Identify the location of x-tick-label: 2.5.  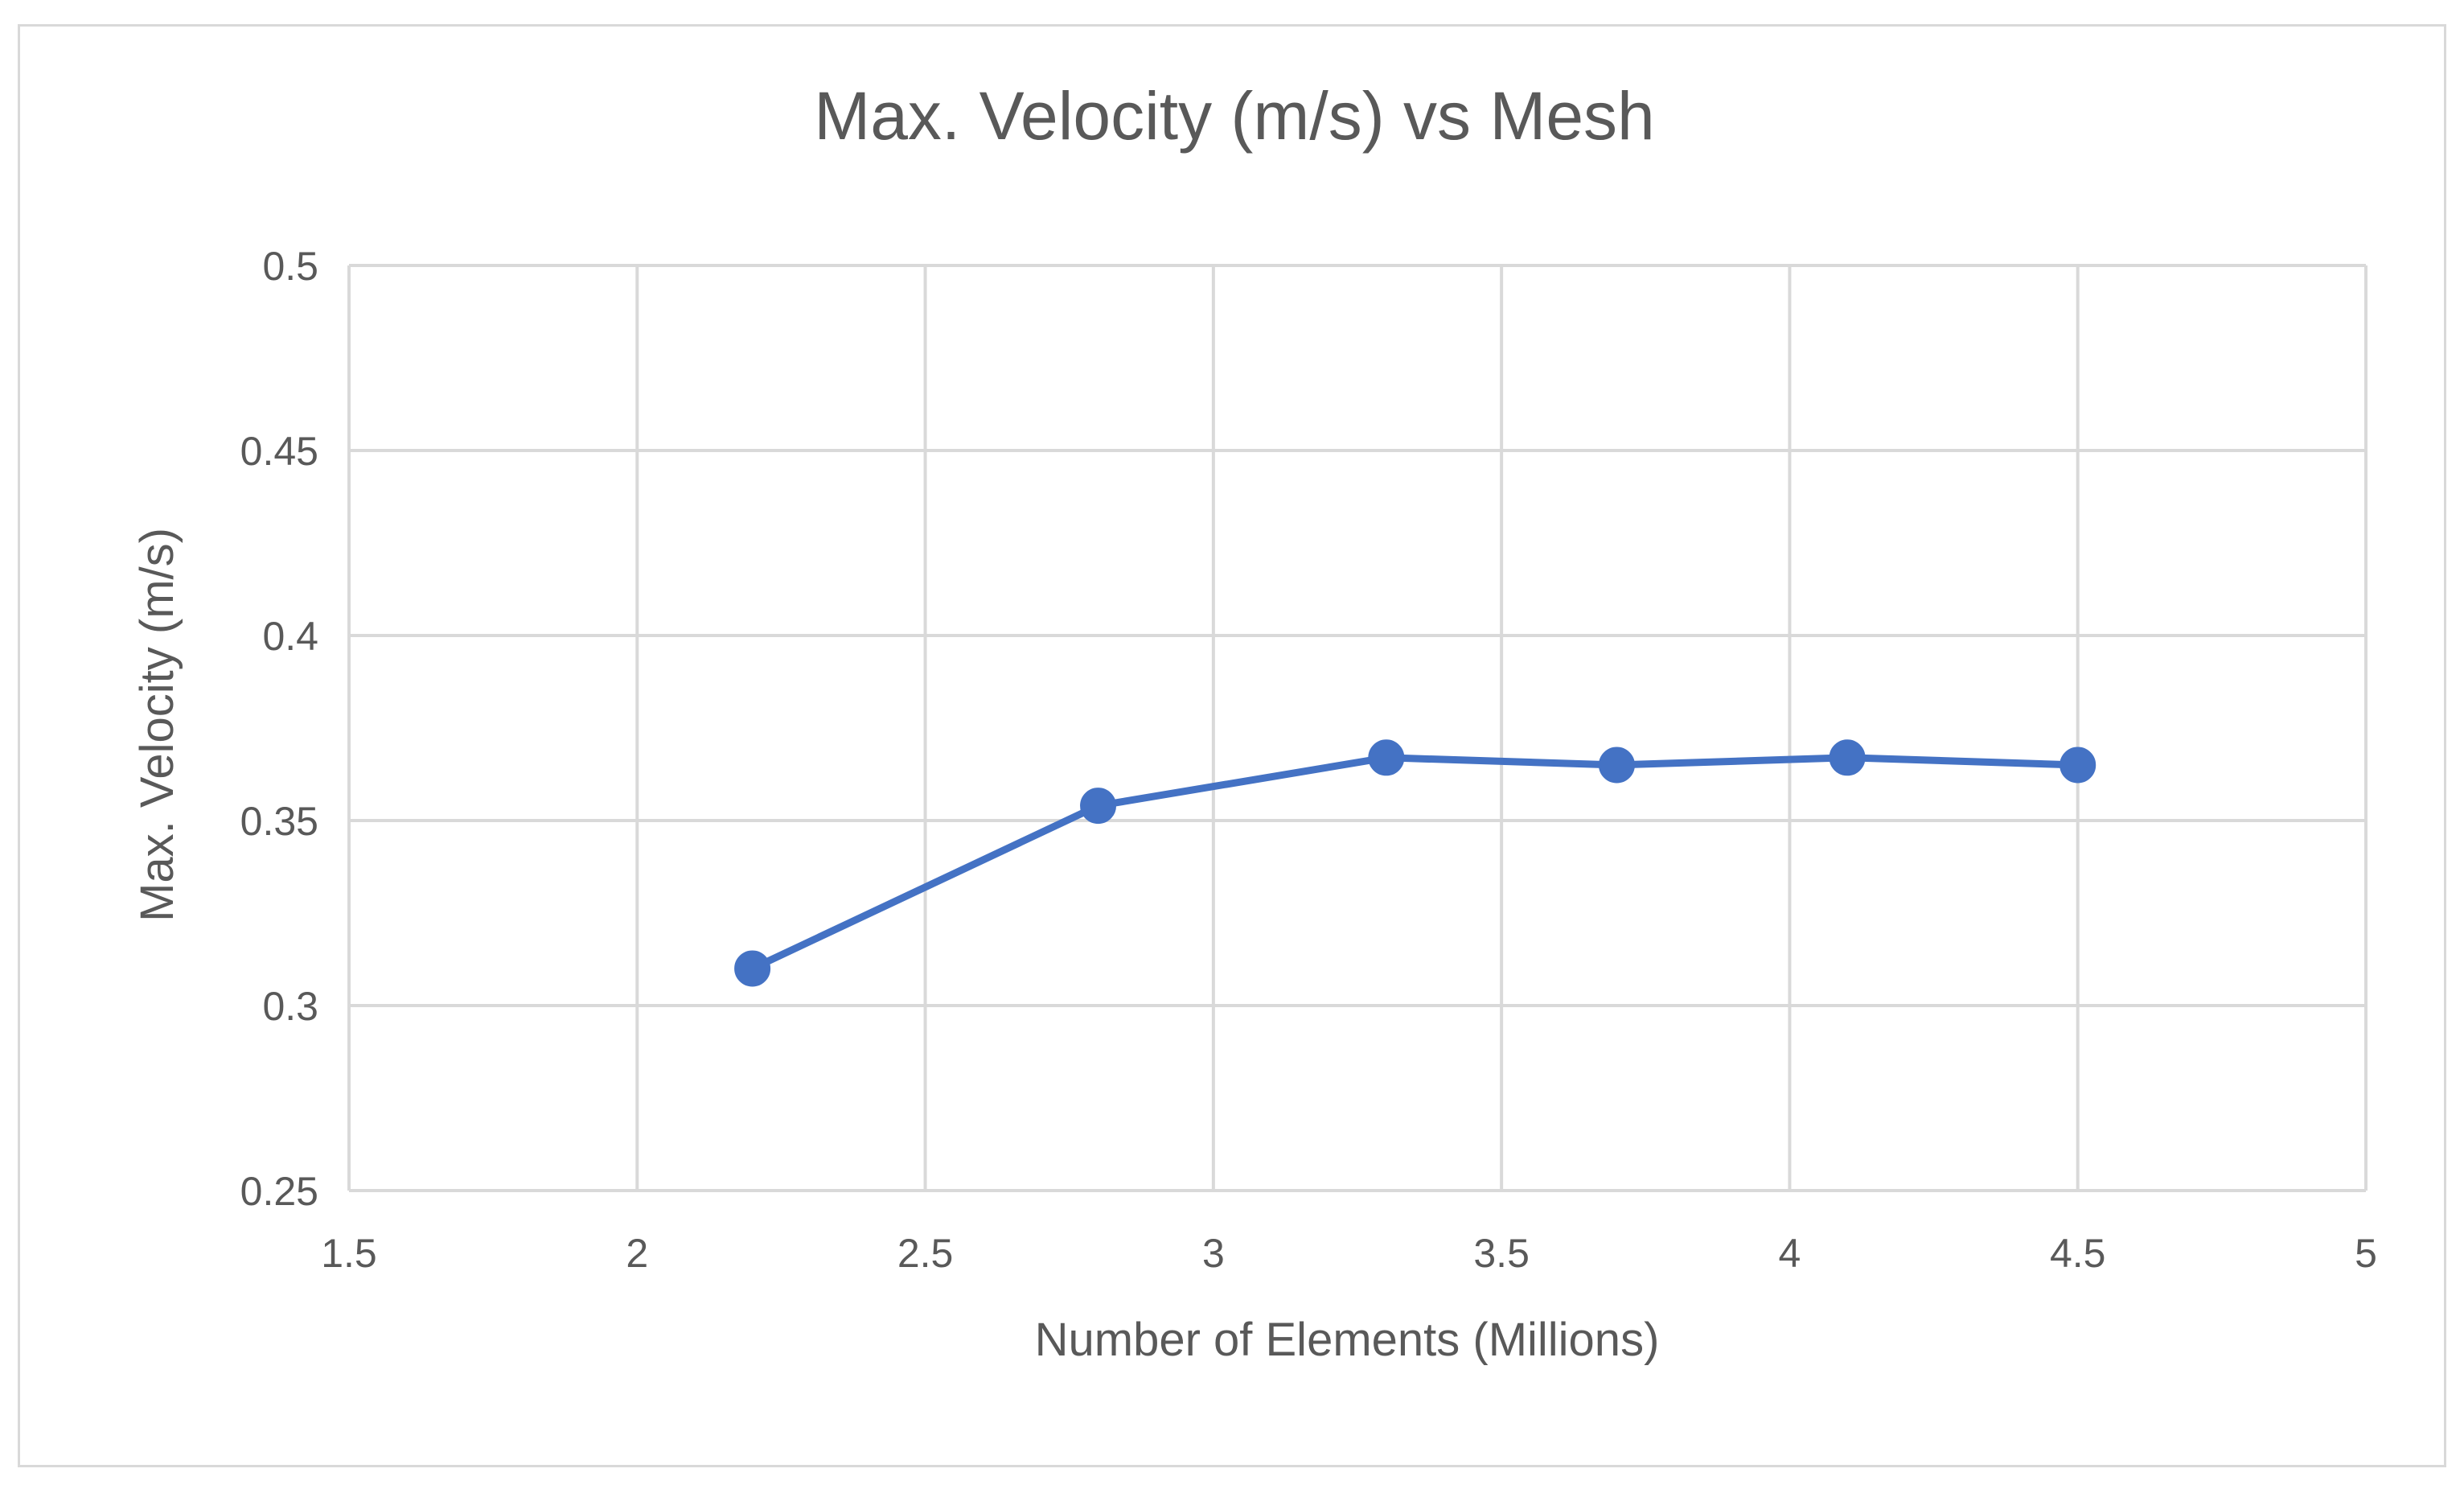
(925, 1253).